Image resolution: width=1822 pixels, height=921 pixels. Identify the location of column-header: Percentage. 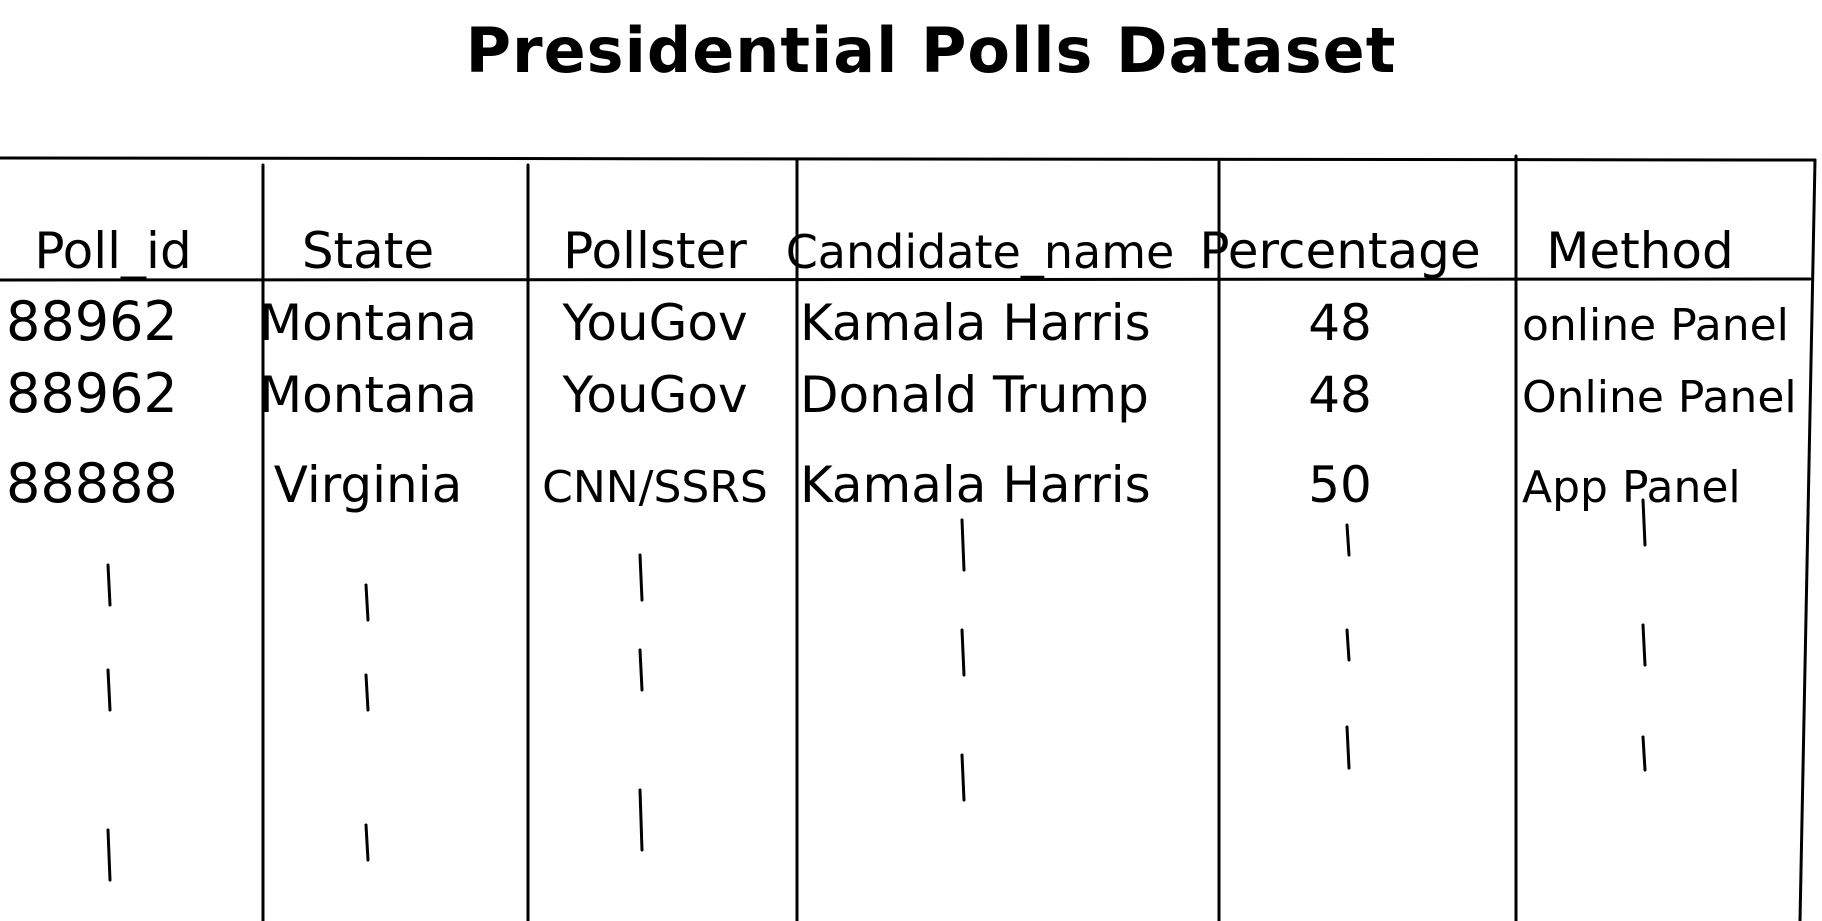
(1339, 251).